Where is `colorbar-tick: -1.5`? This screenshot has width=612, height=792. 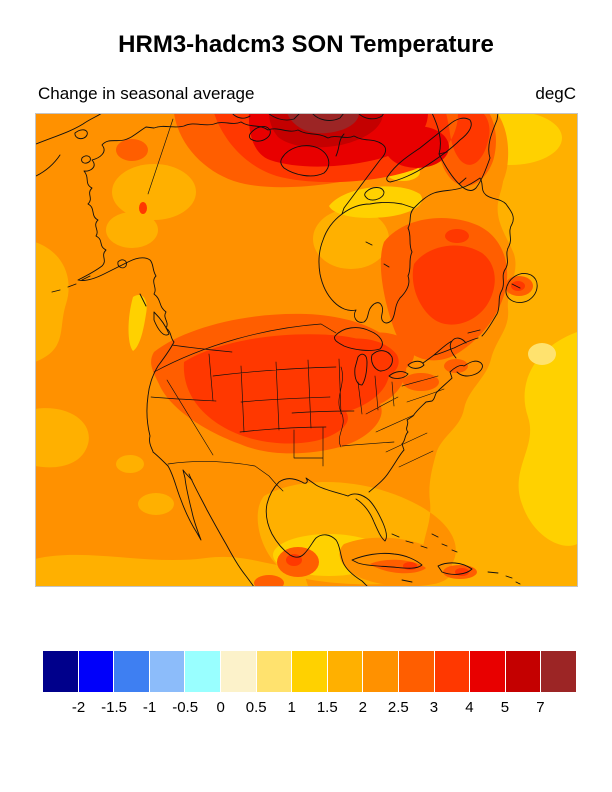 colorbar-tick: -1.5 is located at coordinates (114, 707).